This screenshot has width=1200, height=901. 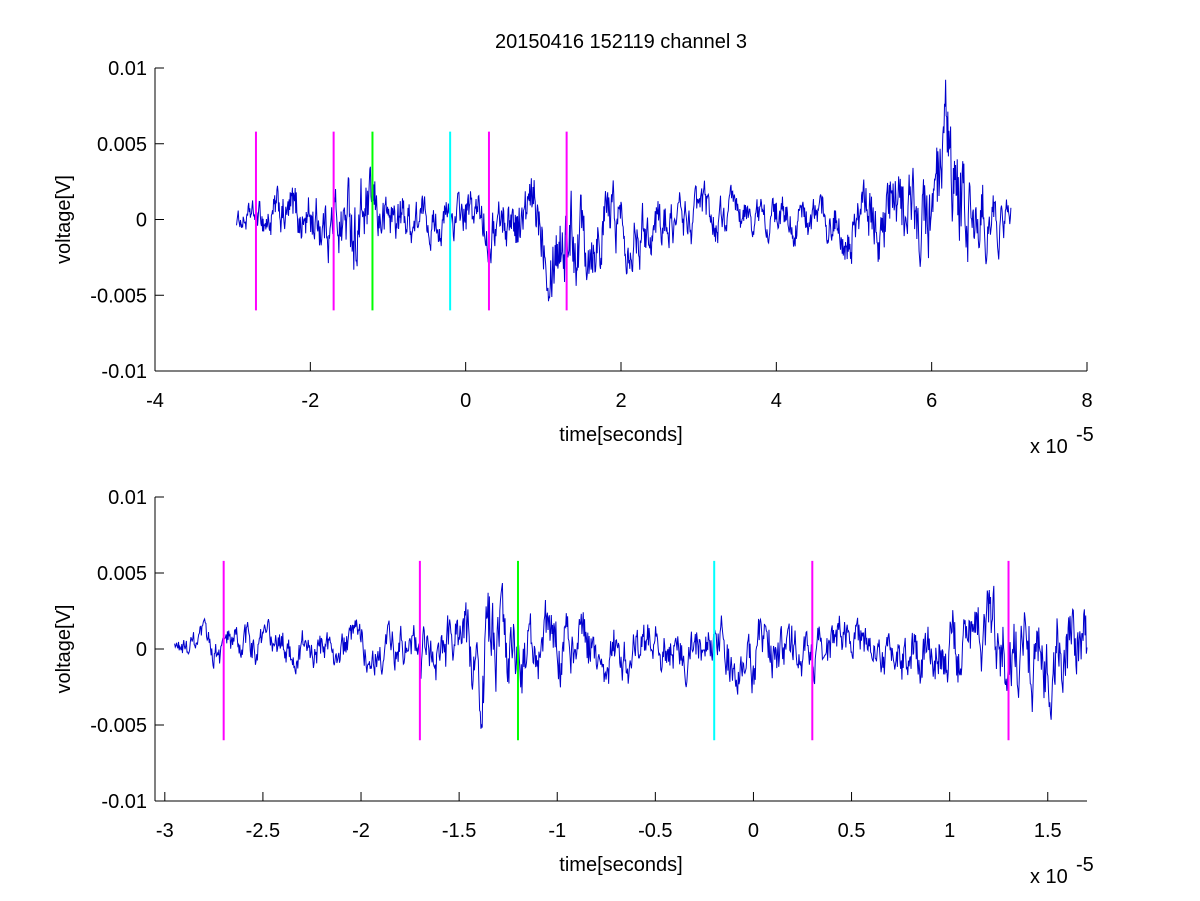 What do you see at coordinates (949, 831) in the screenshot?
I see `x-tick-label: 1` at bounding box center [949, 831].